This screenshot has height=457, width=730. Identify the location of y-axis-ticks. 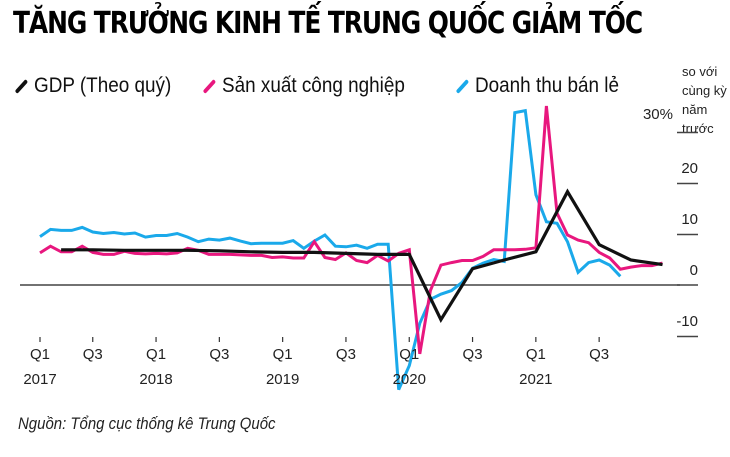
(687, 234).